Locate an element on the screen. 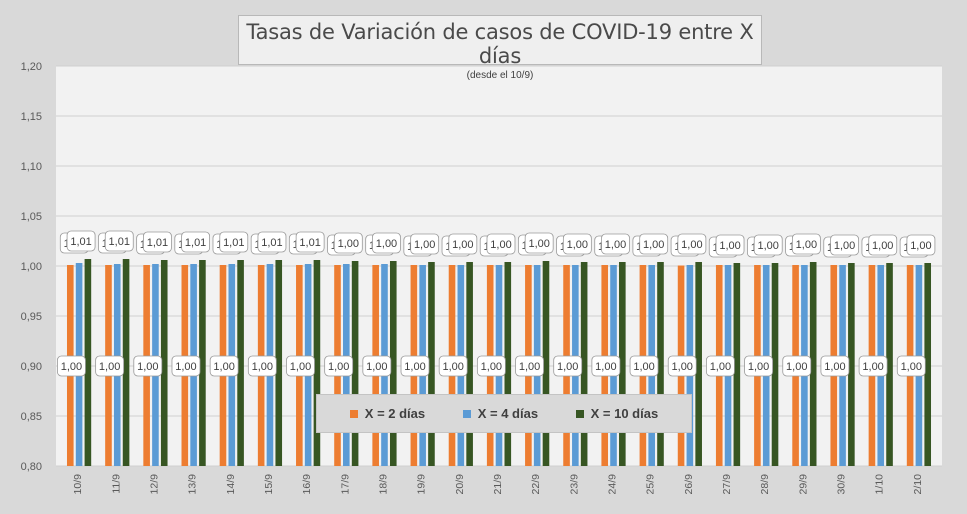  x-tick-label: 26/9 is located at coordinates (689, 484).